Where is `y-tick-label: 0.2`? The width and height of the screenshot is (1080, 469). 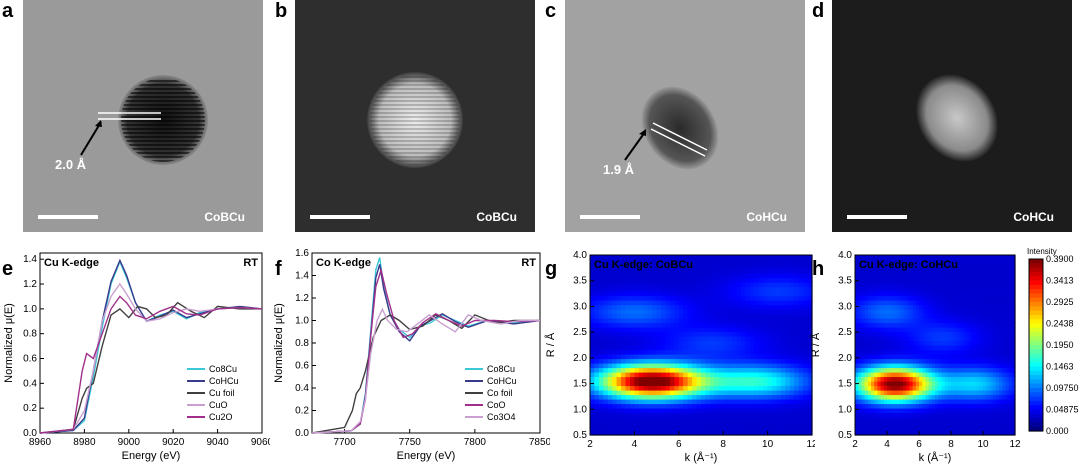 y-tick-label: 0.2 is located at coordinates (30, 408).